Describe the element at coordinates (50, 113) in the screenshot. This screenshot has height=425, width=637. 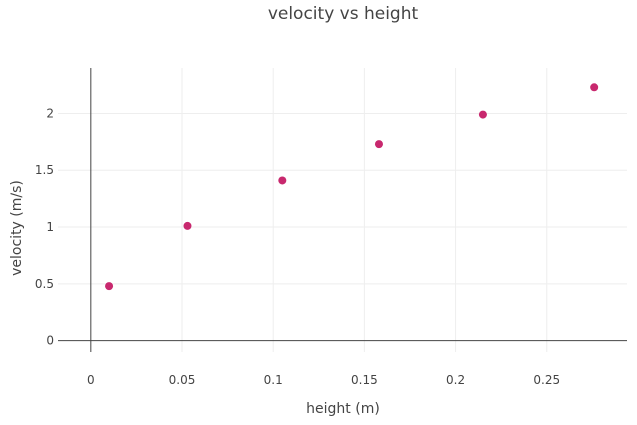
I see `y-tick-label: 2` at that location.